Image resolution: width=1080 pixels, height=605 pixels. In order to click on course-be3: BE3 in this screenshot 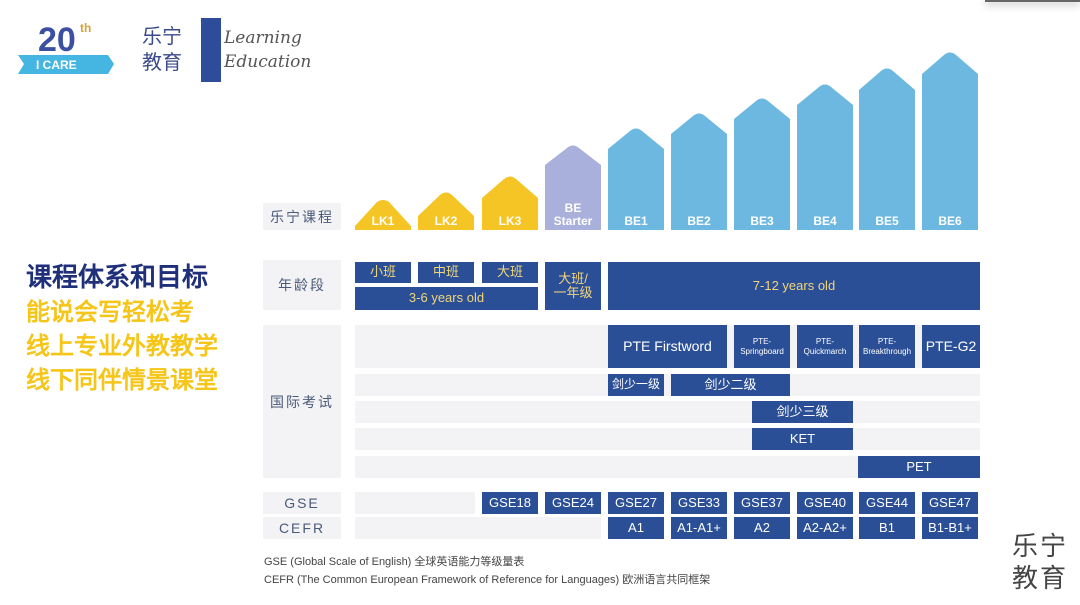, I will do `click(762, 164)`.